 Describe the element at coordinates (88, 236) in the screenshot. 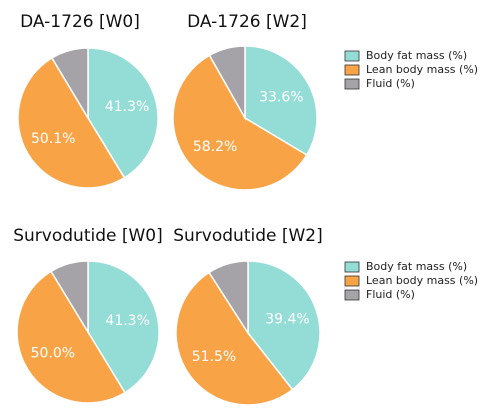

I see `chart-title: Survodutide [W0]` at that location.